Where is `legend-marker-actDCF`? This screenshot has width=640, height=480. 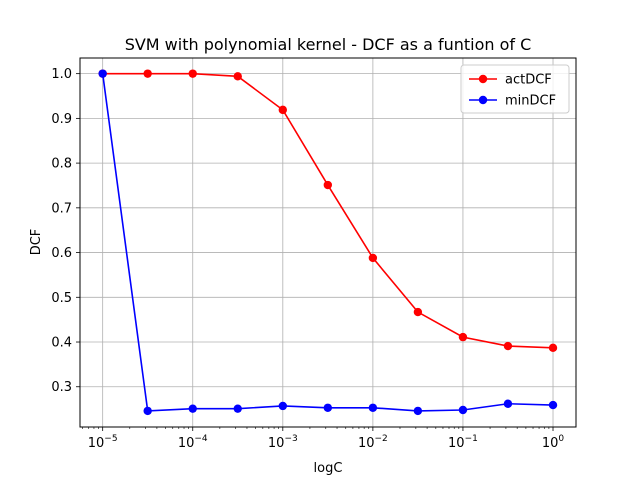 legend-marker-actDCF is located at coordinates (483, 79).